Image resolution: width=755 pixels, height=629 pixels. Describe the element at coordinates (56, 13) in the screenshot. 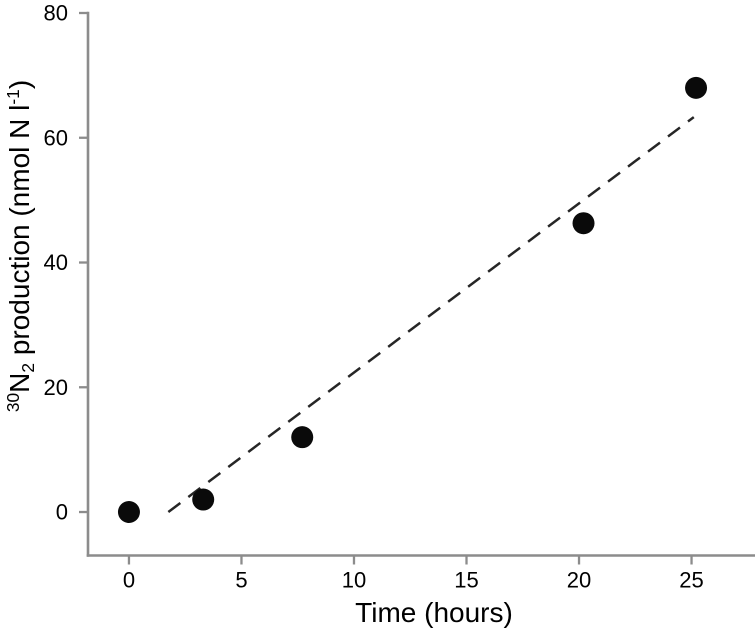

I see `y-tick-label: 80` at that location.